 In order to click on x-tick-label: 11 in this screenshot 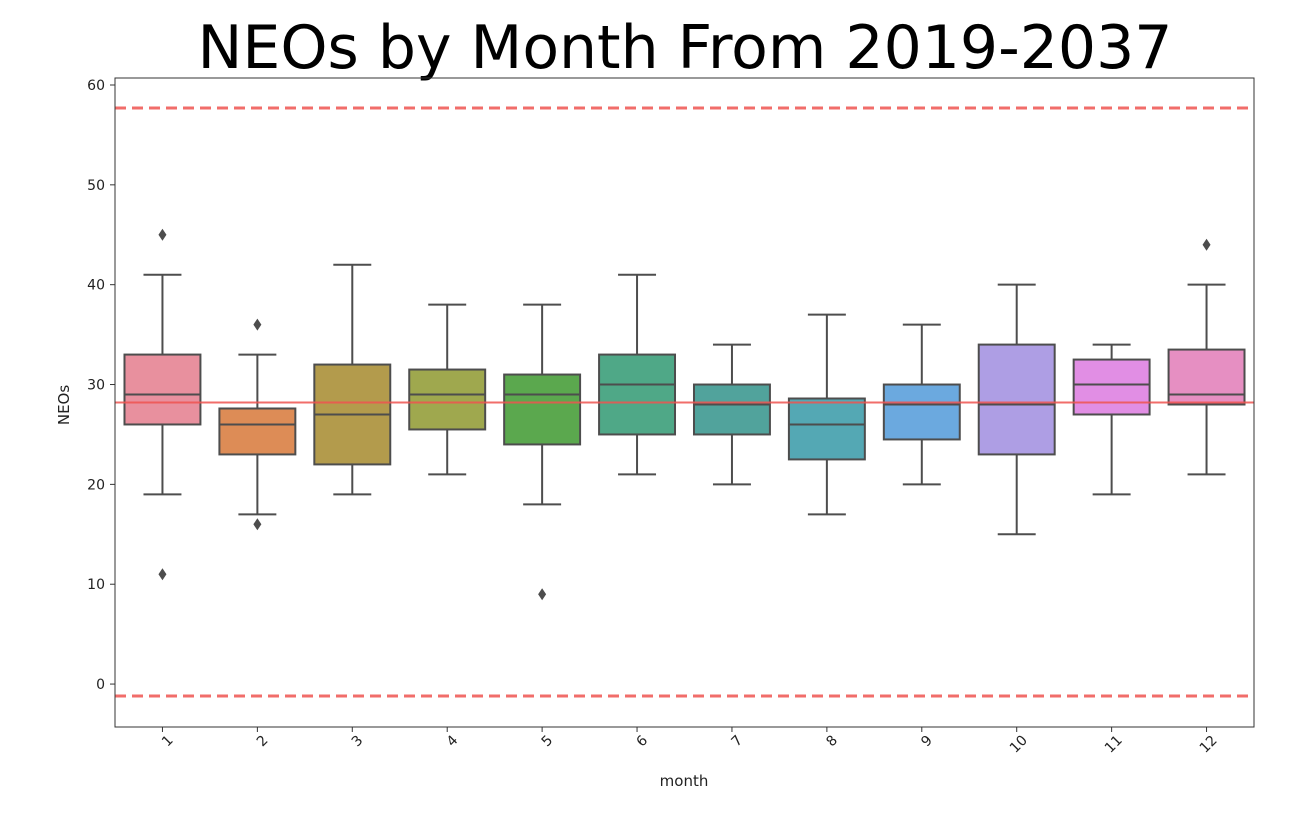, I will do `click(1114, 745)`.